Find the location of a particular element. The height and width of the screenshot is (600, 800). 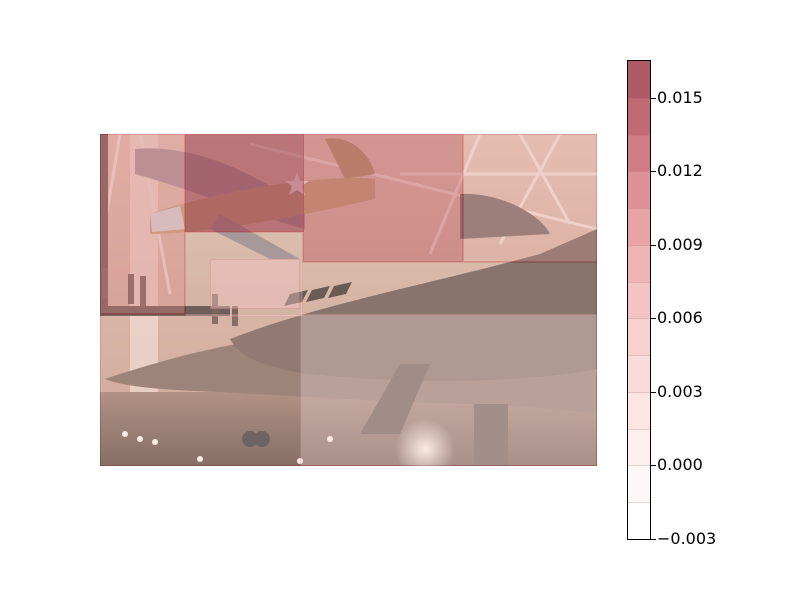

colorbar-tick-label: −0.003 is located at coordinates (687, 538).